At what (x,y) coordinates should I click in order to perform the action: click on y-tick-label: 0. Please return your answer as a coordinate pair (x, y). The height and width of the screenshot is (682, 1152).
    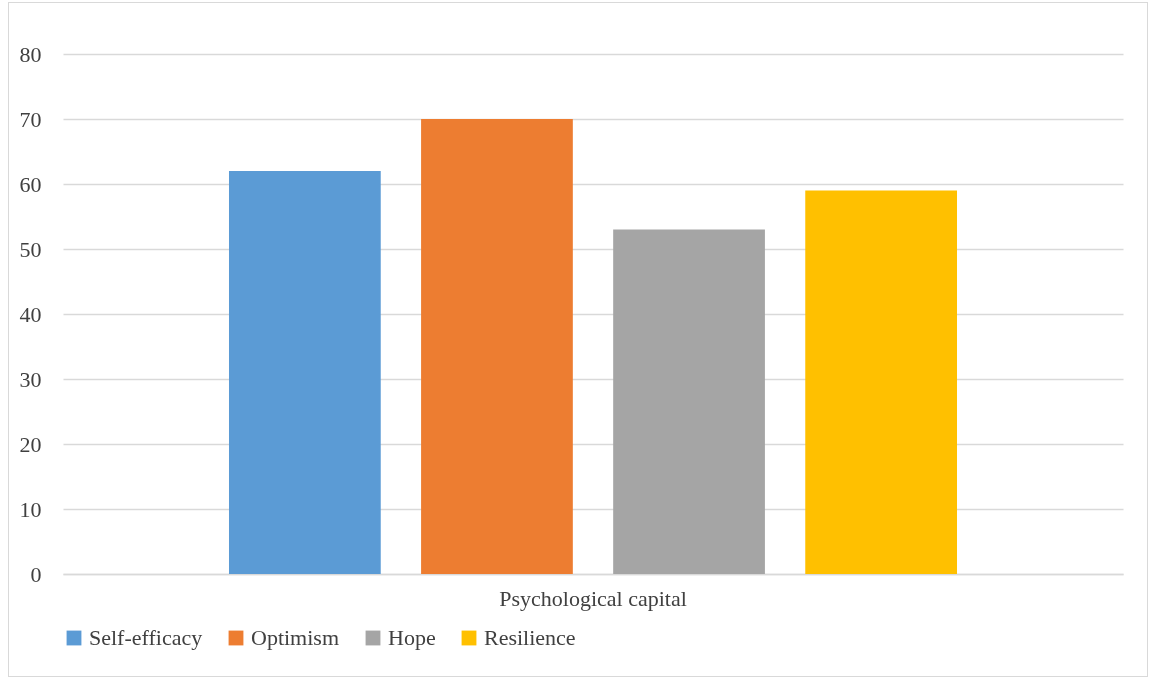
    Looking at the image, I should click on (36, 574).